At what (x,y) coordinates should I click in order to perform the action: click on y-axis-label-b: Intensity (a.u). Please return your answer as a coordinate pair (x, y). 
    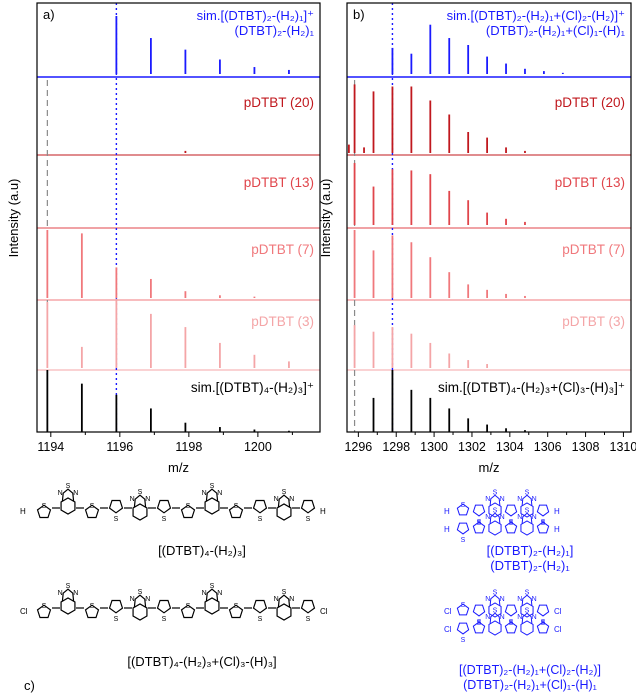
    Looking at the image, I should click on (325, 218).